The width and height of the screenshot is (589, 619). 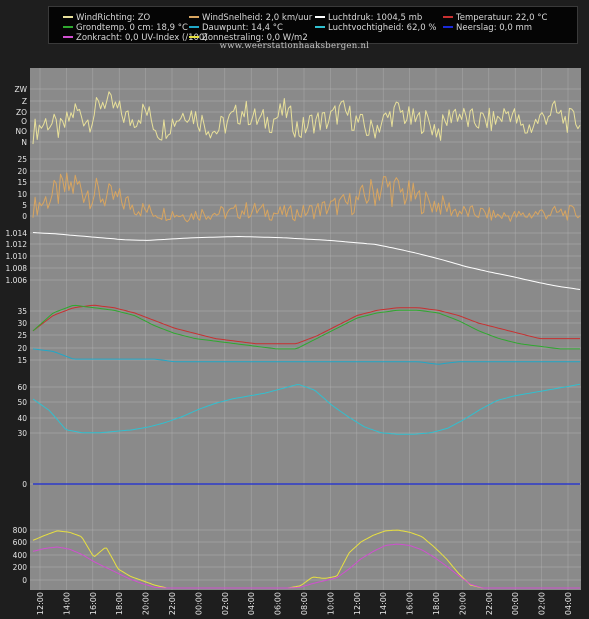 I want to click on legend-item-temperature: Temperatuur: 22,0 °C, so click(x=495, y=18).